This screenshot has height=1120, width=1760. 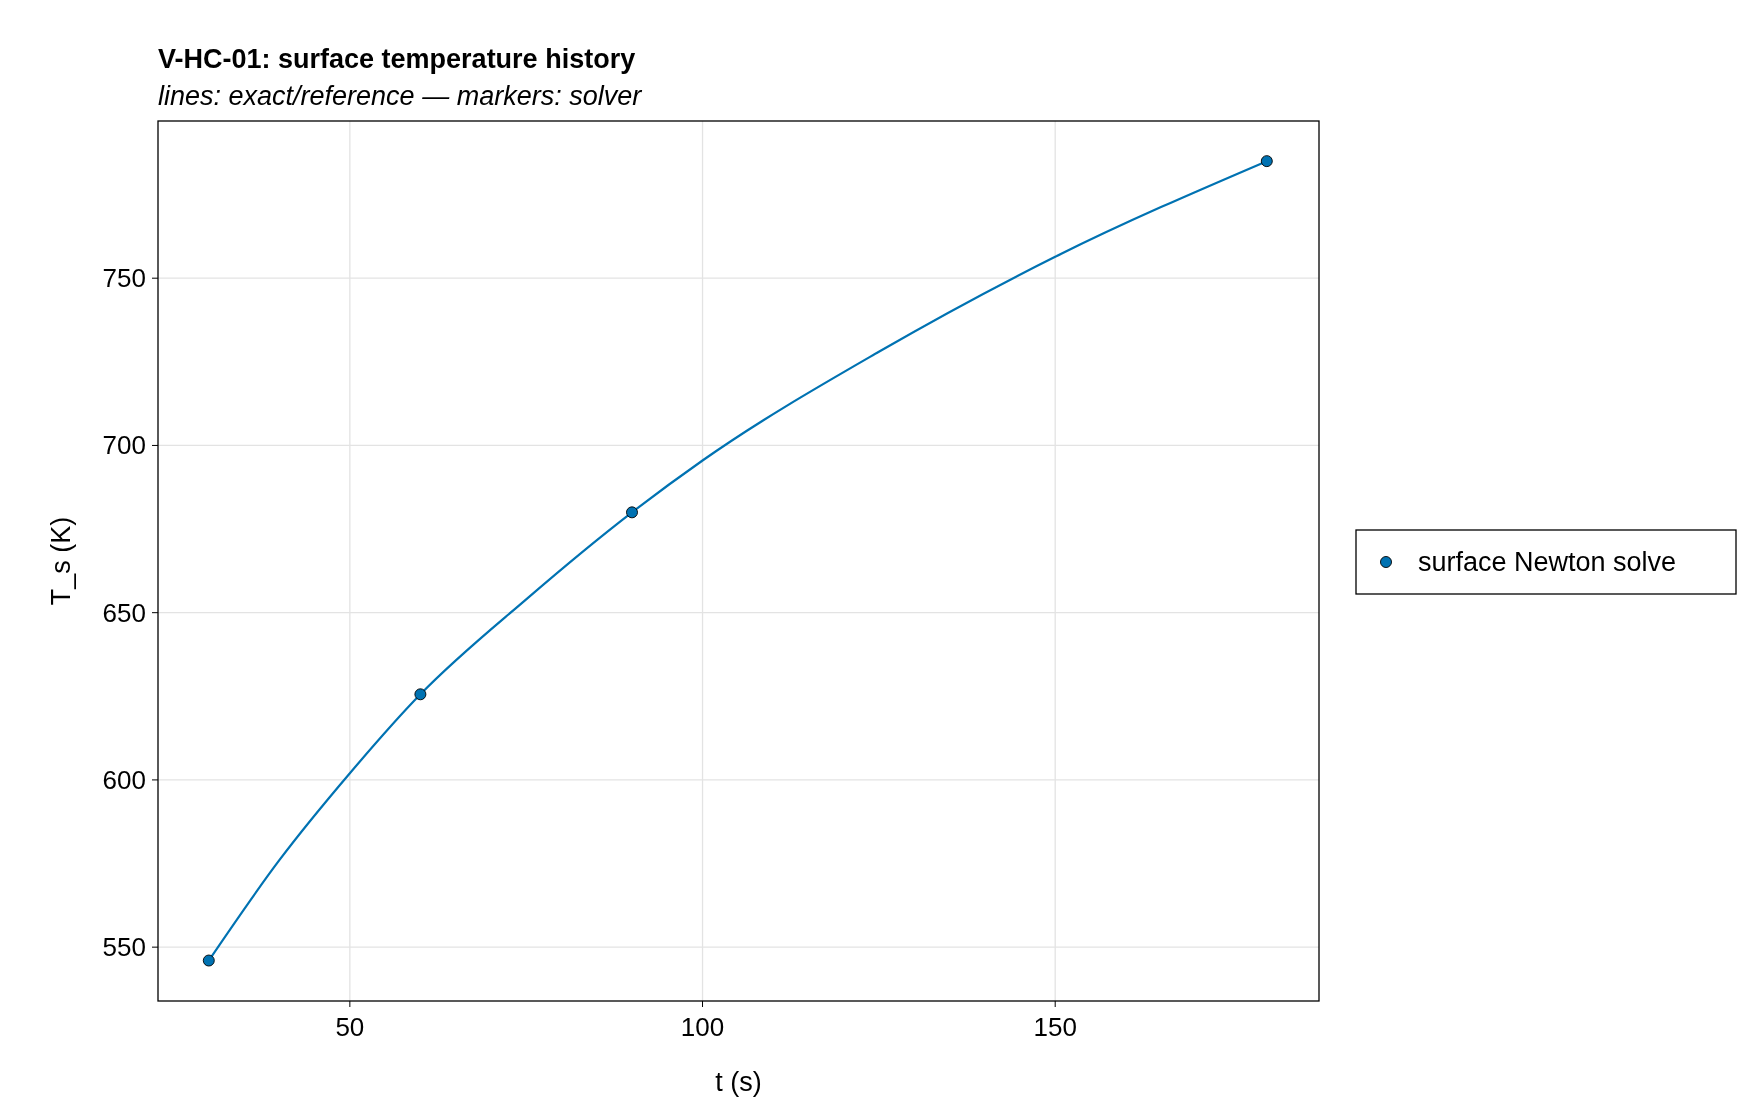 I want to click on x-tick-label: 150, so click(x=1055, y=1027).